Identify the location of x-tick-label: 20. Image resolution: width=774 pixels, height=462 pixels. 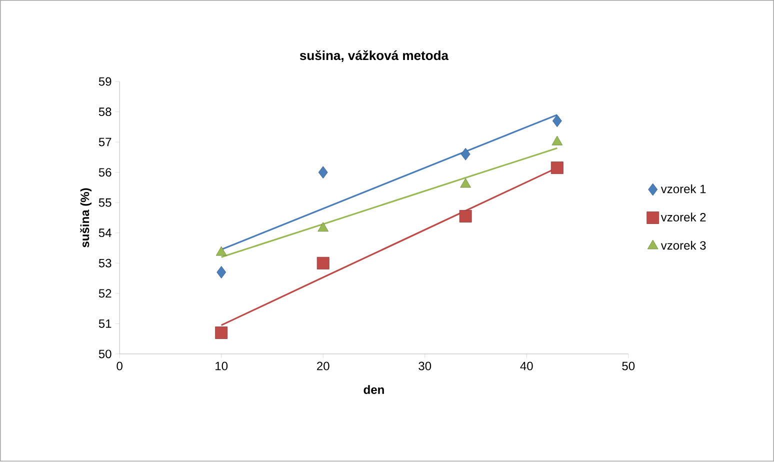
(323, 366).